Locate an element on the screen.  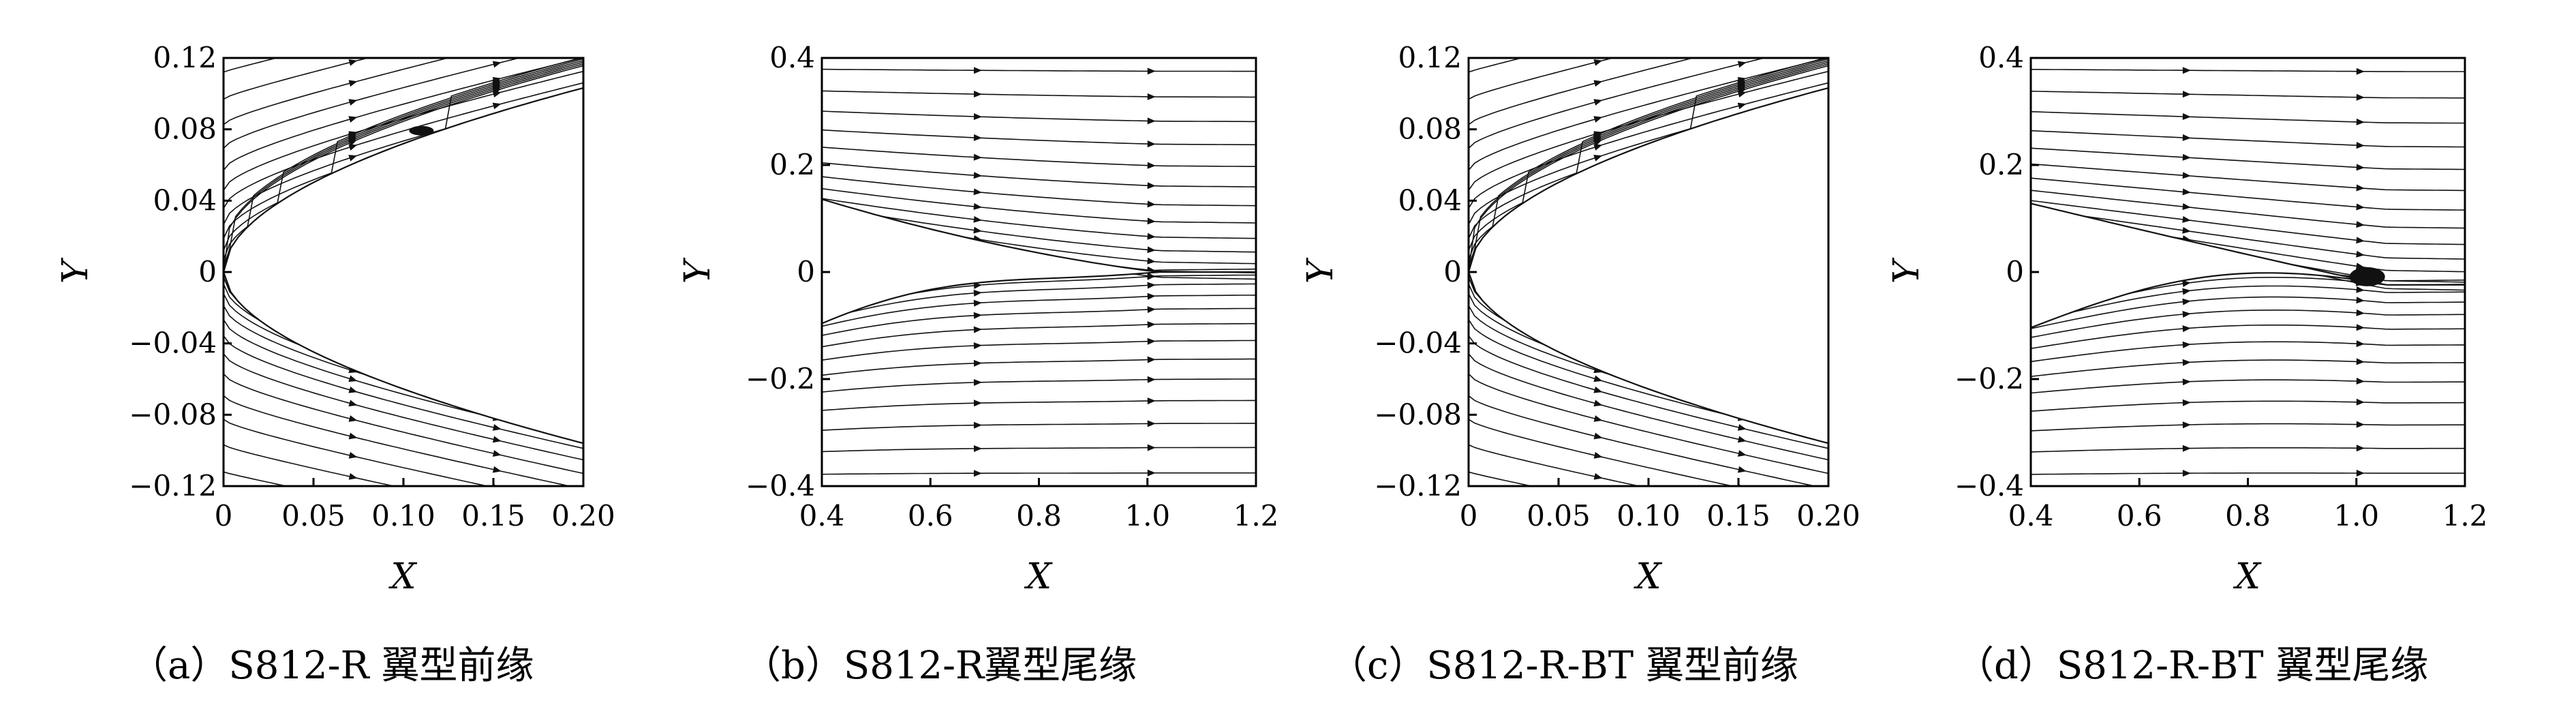
y-tick-label: 0 is located at coordinates (1452, 271).